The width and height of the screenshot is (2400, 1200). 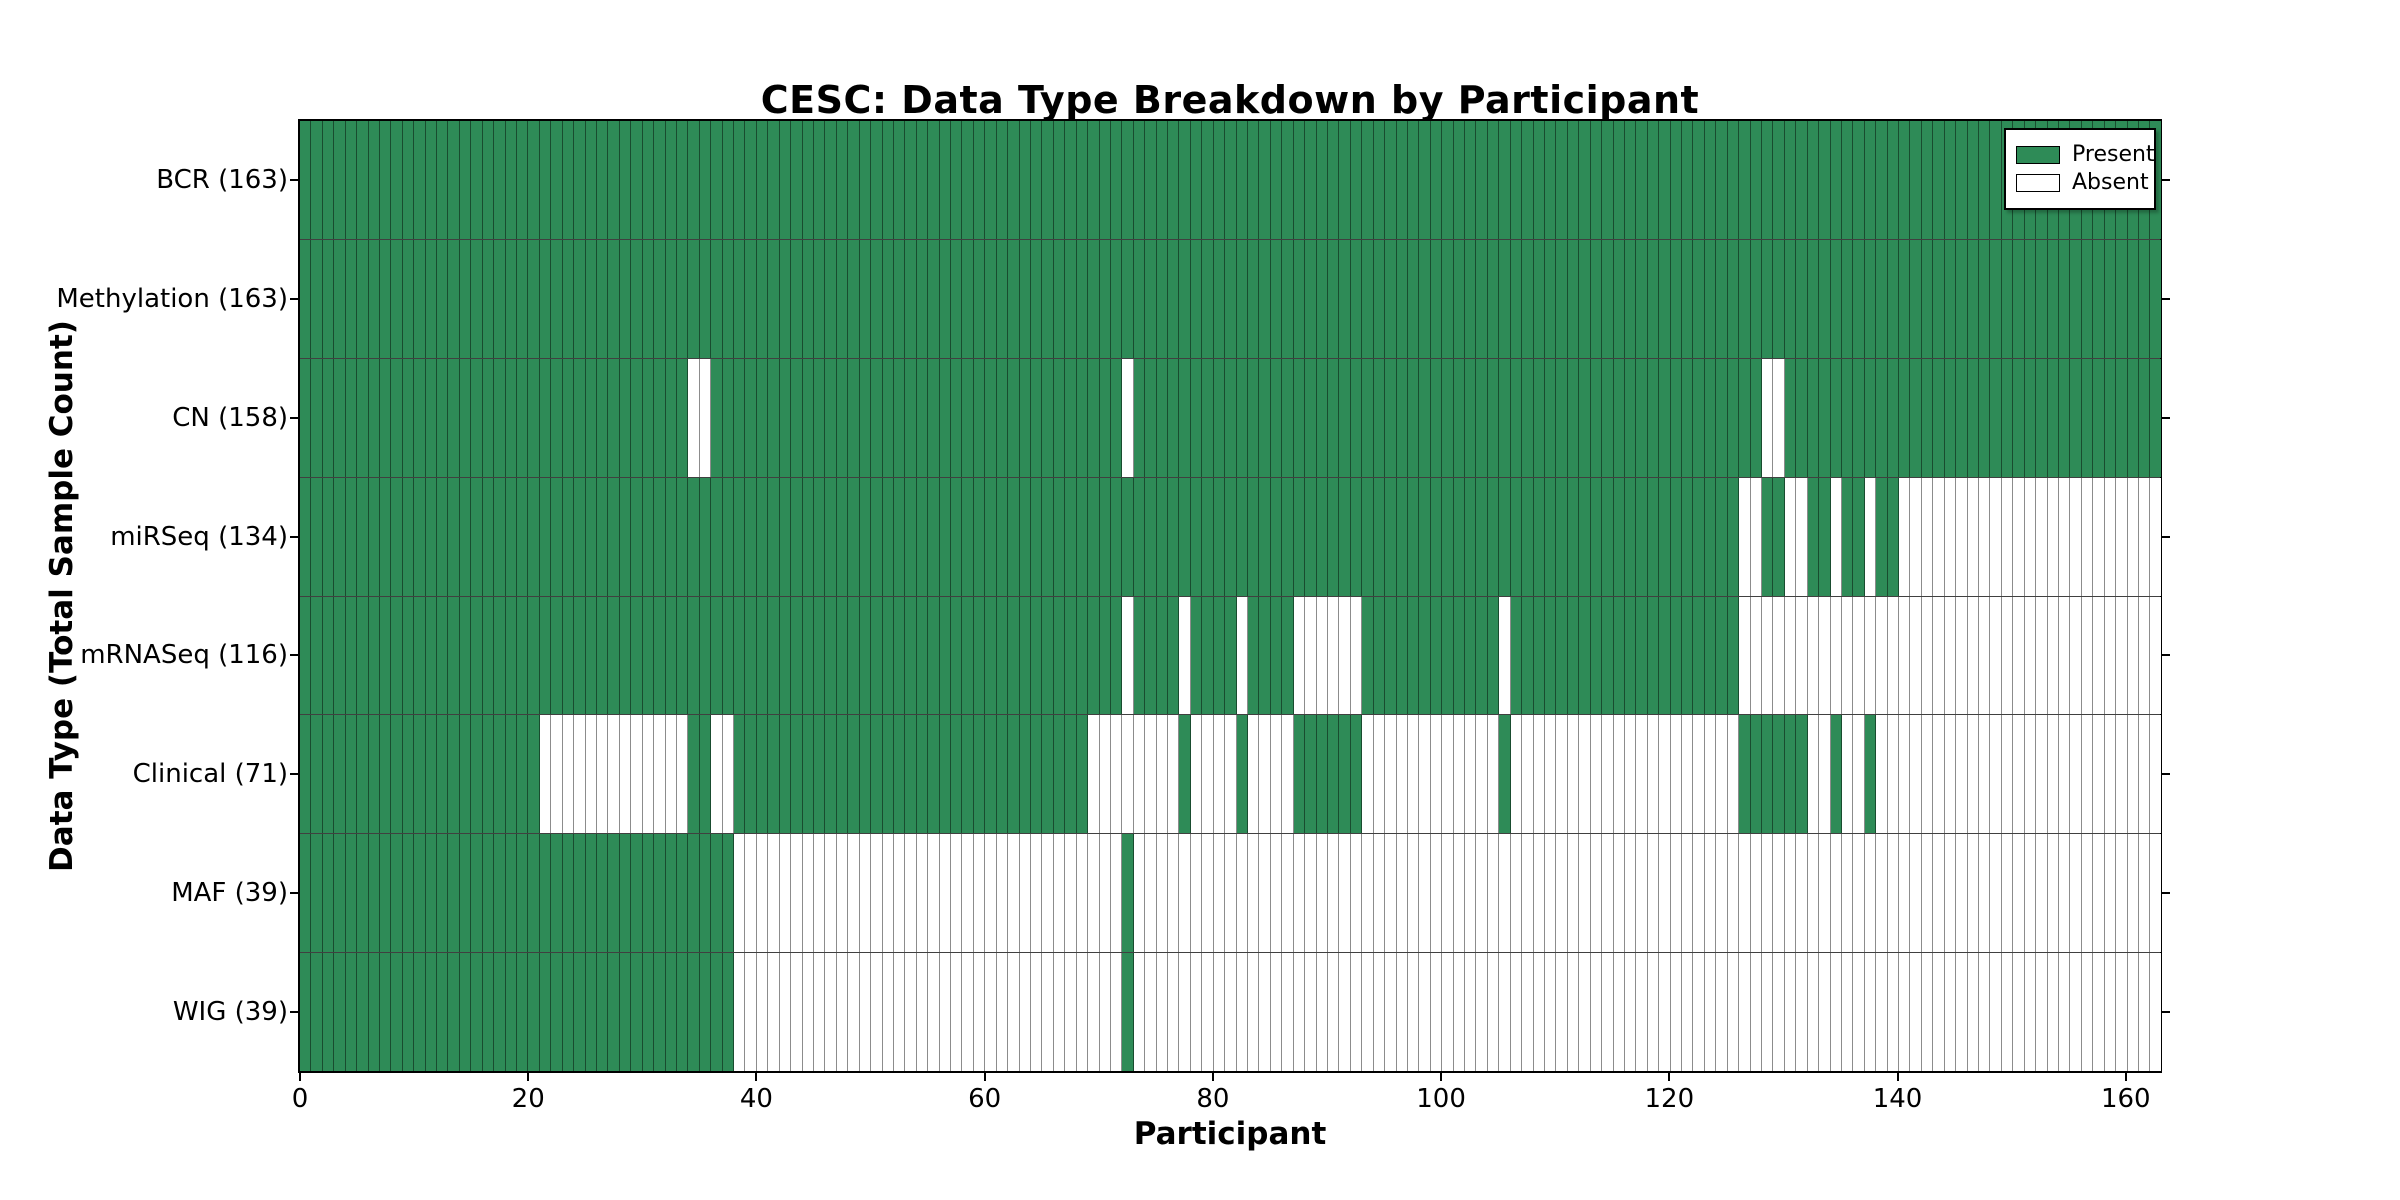 I want to click on legend-label-present: Present, so click(x=2113, y=154).